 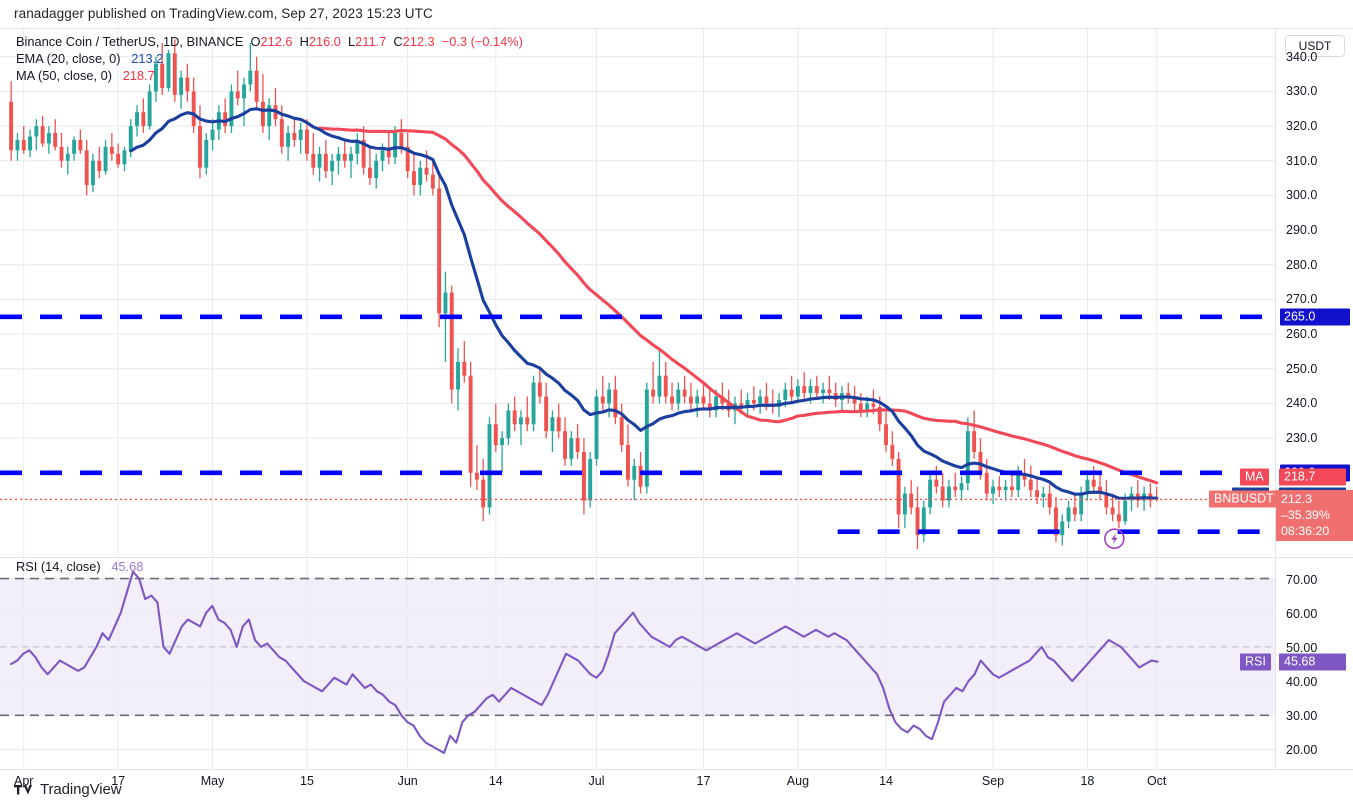 I want to click on price-tick-label: 260.0, so click(x=1302, y=334).